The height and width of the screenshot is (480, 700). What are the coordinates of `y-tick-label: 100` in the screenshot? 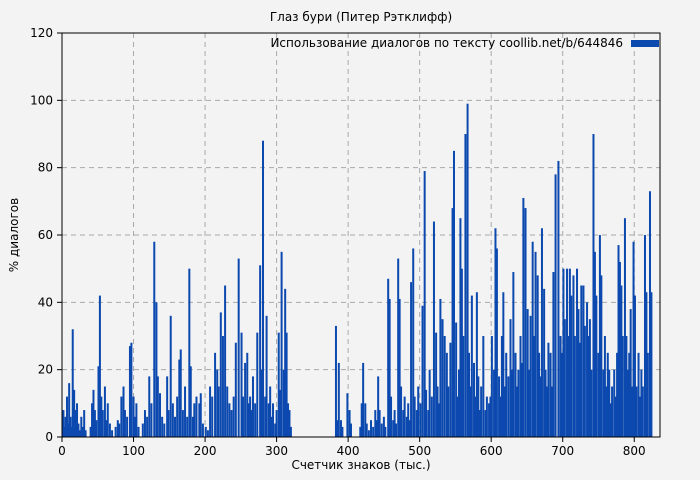 It's located at (41, 100).